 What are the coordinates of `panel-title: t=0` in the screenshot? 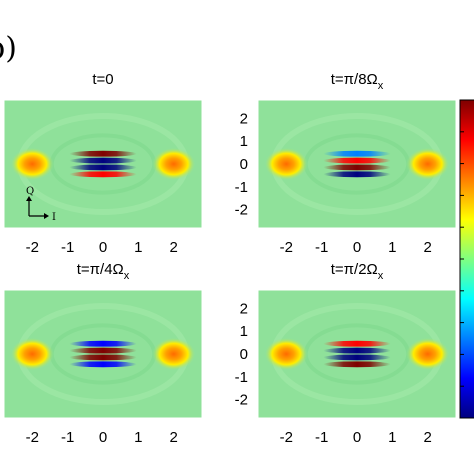 It's located at (102, 79).